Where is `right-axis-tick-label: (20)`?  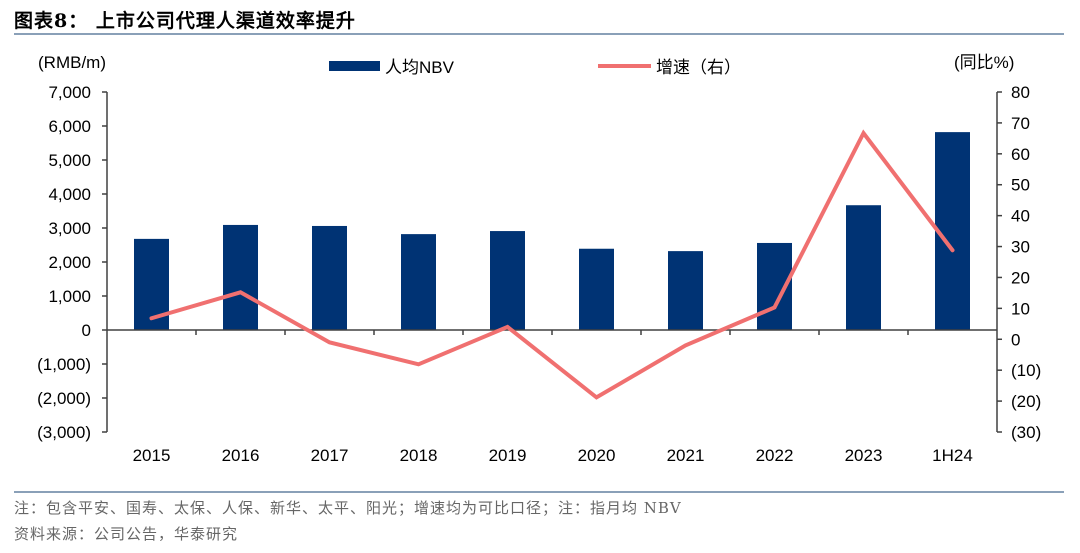
right-axis-tick-label: (20) is located at coordinates (1026, 401).